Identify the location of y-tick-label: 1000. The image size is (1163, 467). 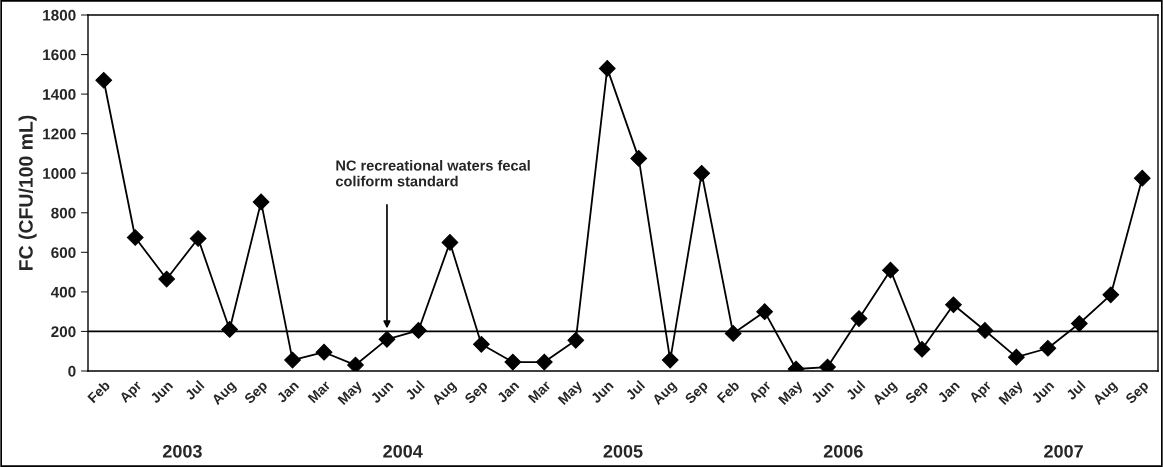
(59, 173).